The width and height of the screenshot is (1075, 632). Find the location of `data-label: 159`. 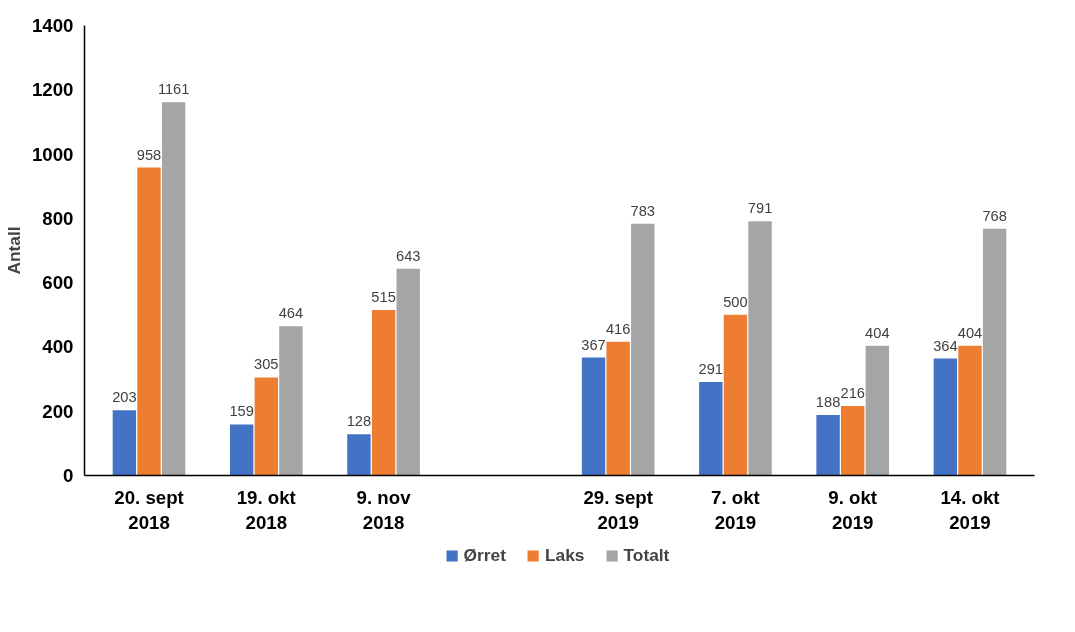

data-label: 159 is located at coordinates (241, 411).